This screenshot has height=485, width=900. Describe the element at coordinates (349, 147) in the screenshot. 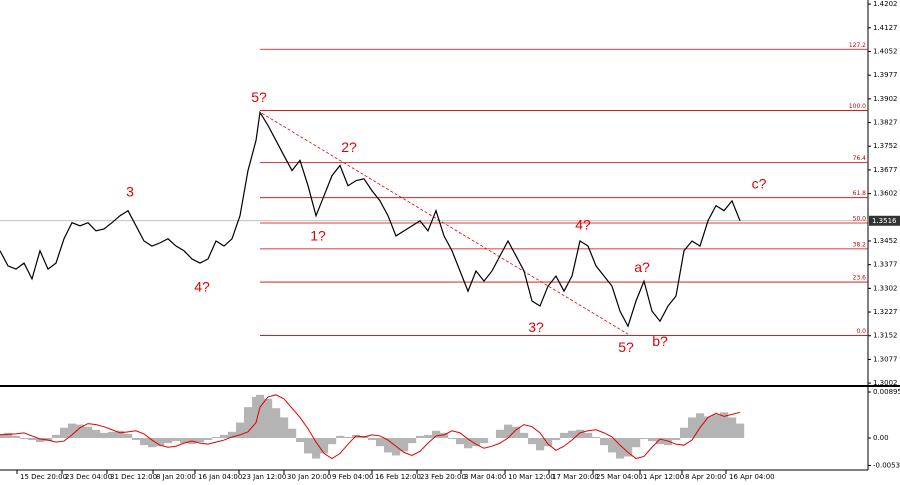

I see `wave-label: 2?` at that location.